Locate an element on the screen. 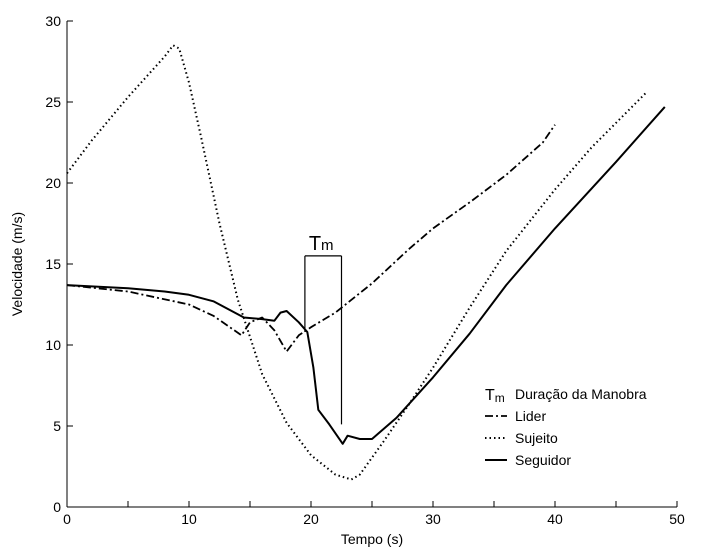 The height and width of the screenshot is (552, 723). x-tick-label: 10 is located at coordinates (189, 519).